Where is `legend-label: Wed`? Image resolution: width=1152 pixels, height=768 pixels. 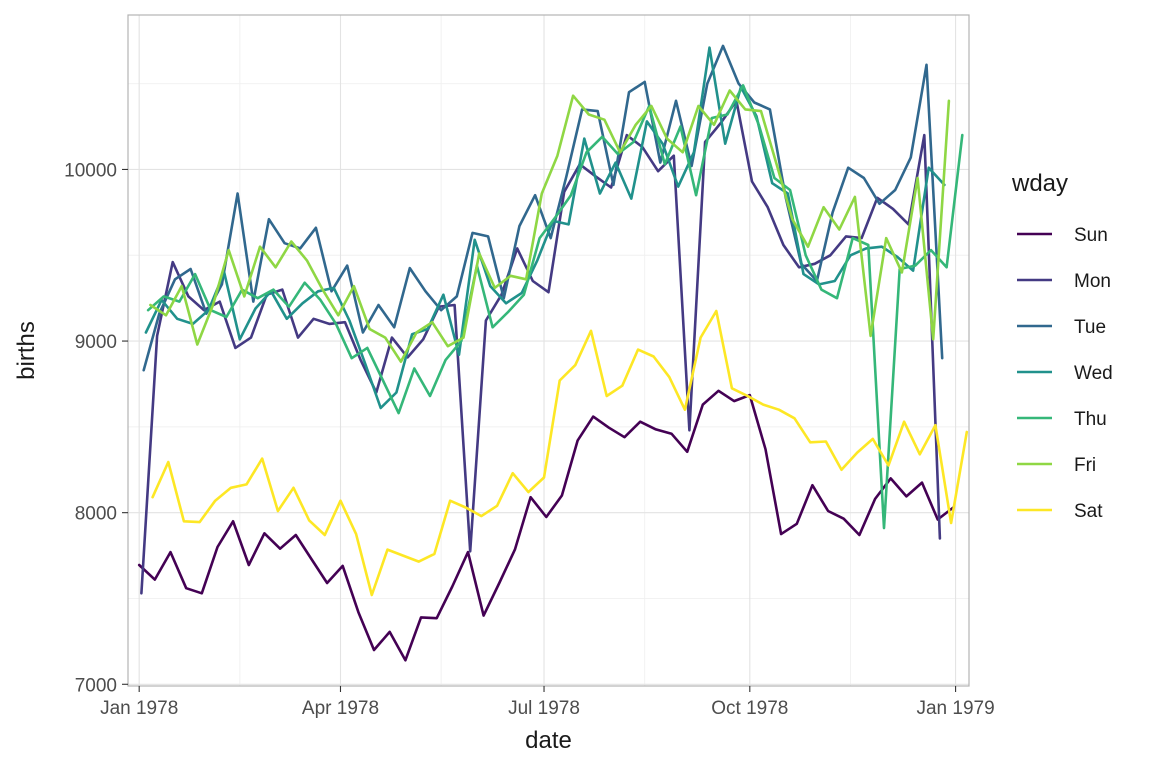
legend-label: Wed is located at coordinates (1093, 373).